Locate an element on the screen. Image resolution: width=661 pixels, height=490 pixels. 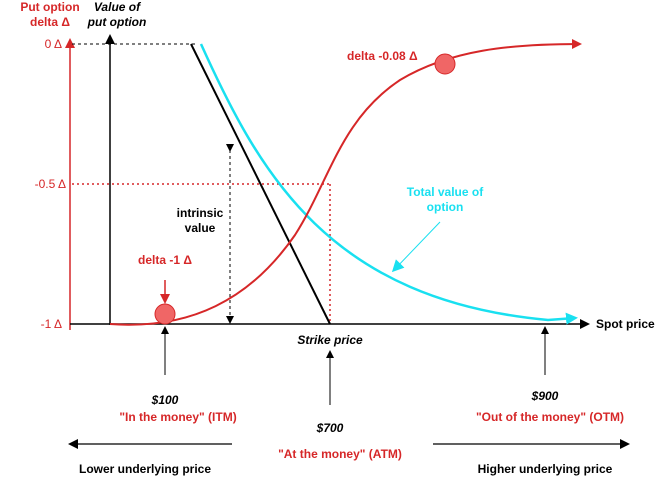
intrinsic-label-2: value is located at coordinates (200, 228).